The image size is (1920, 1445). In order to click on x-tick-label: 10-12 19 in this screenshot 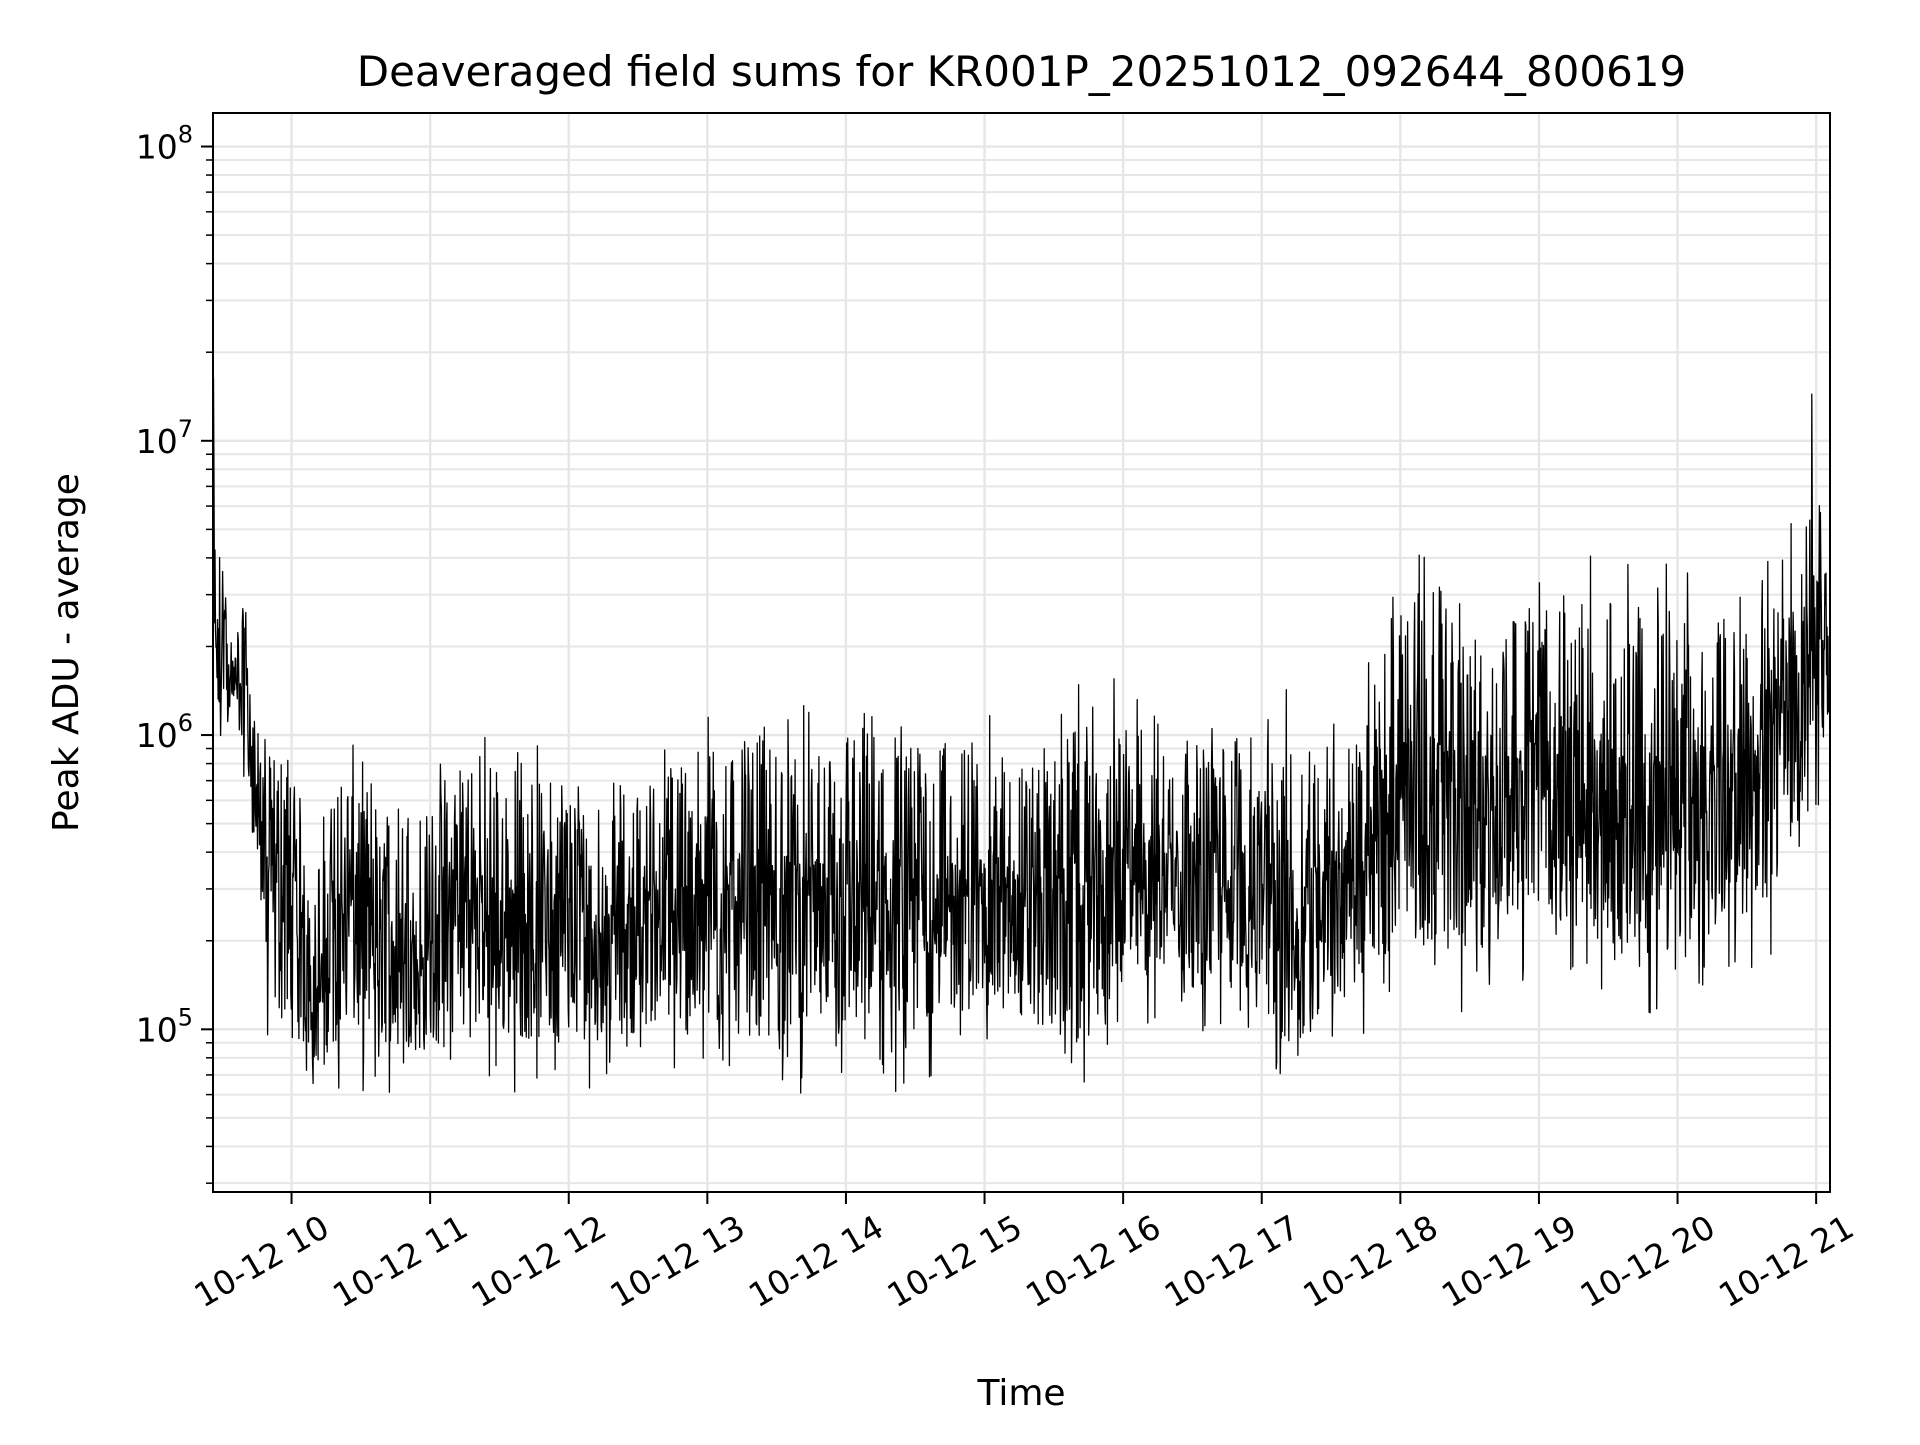, I will do `click(1509, 1261)`.